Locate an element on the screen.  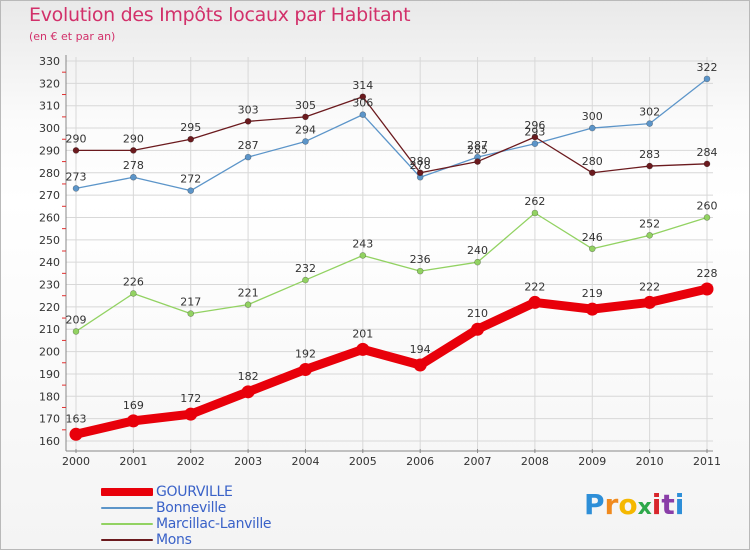
x-tick-label: 2011 is located at coordinates (707, 461).